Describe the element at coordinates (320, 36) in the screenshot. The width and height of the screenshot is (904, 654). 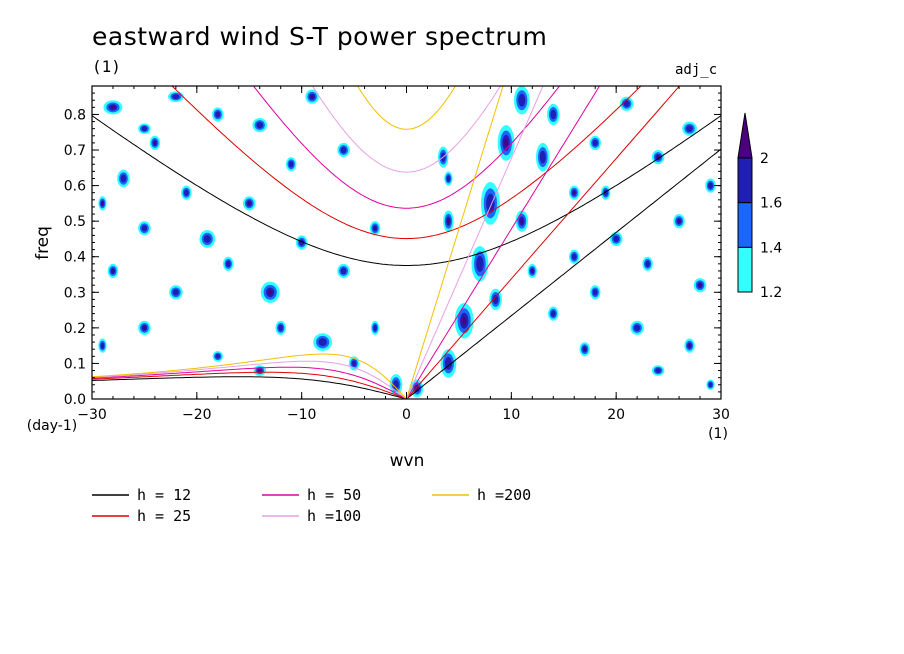
I see `chart-title: eastward wind S-T power spectrum` at that location.